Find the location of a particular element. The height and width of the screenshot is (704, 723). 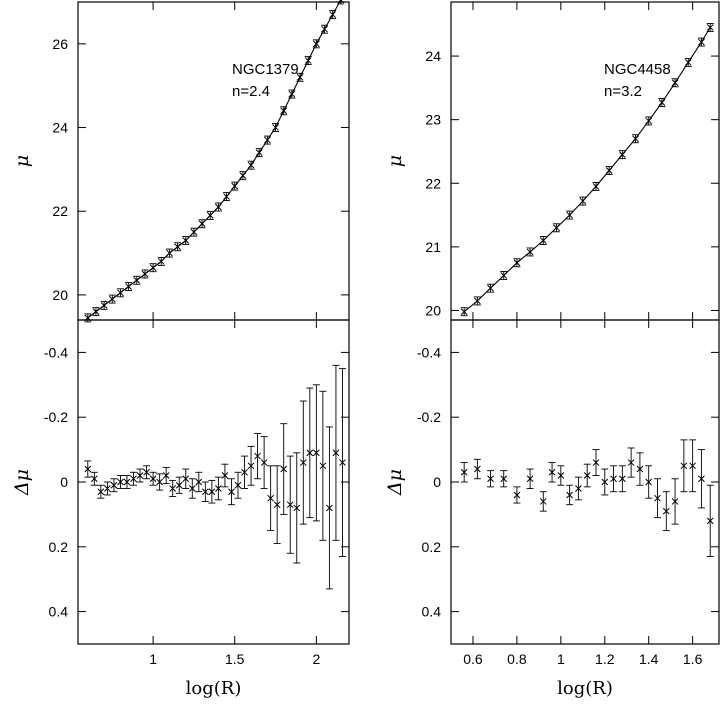

y-tick-label: 0.4 is located at coordinates (59, 612).